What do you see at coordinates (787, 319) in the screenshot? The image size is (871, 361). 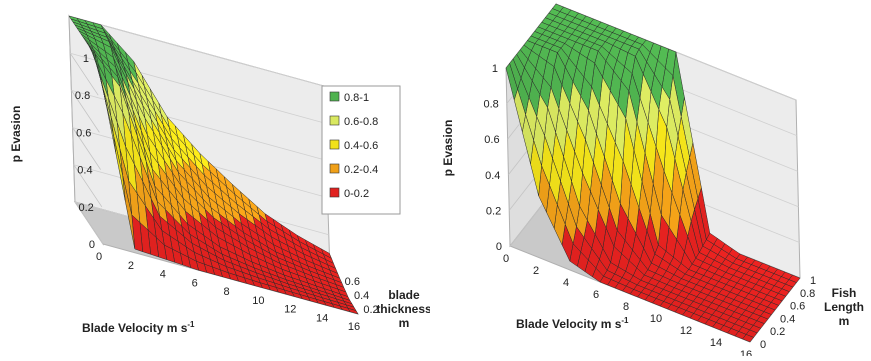 I see `right-y-tick-2: 0.4` at bounding box center [787, 319].